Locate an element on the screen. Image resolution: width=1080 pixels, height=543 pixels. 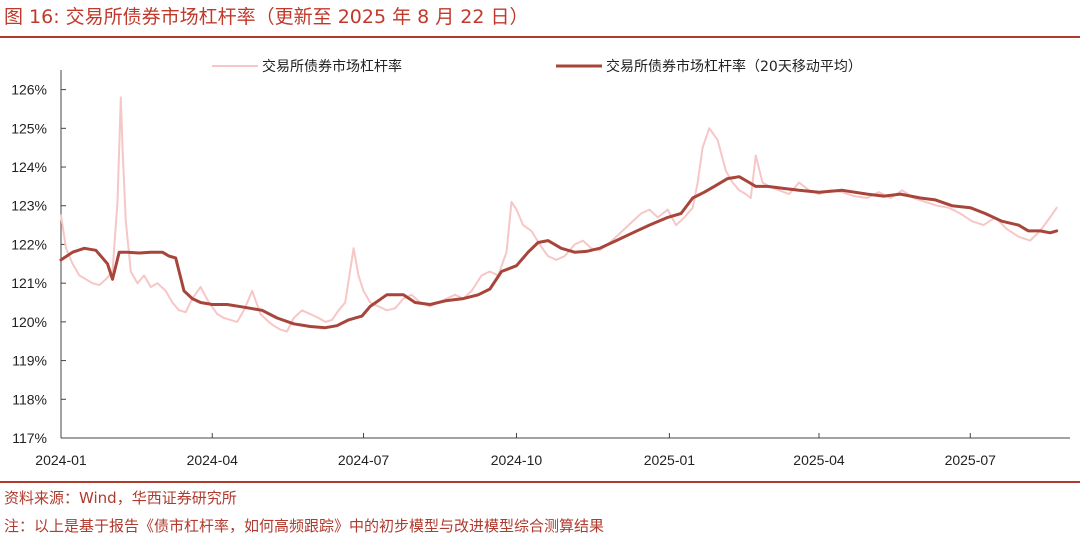
y-tick-label: 121% is located at coordinates (29, 283).